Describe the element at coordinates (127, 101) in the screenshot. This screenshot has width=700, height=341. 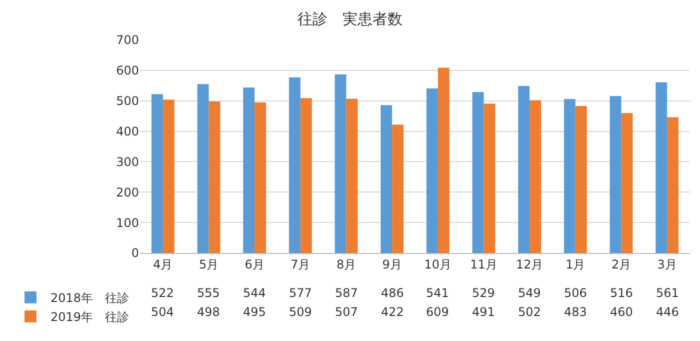
I see `y-tick-label: 500` at that location.